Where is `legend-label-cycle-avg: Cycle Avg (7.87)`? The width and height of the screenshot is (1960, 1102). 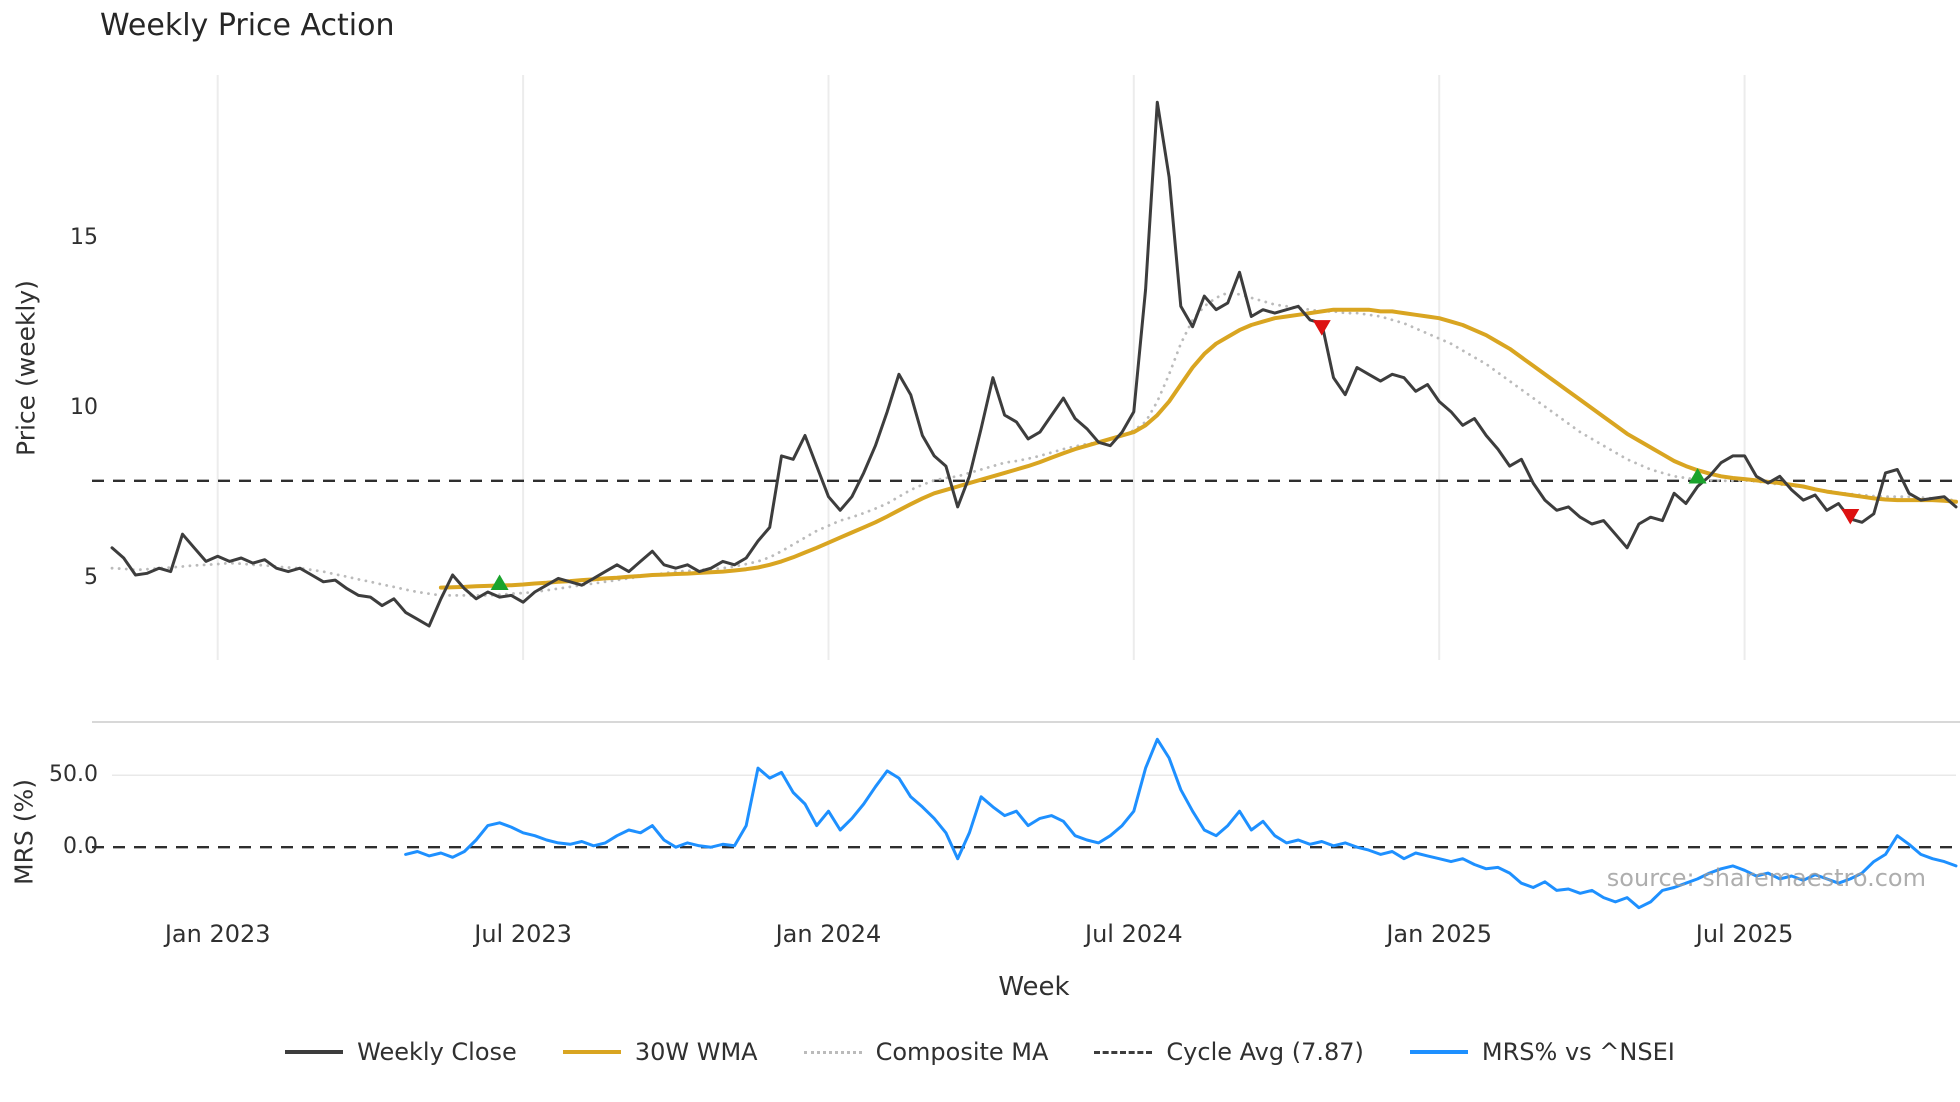 legend-label-cycle-avg: Cycle Avg (7.87) is located at coordinates (1265, 1052).